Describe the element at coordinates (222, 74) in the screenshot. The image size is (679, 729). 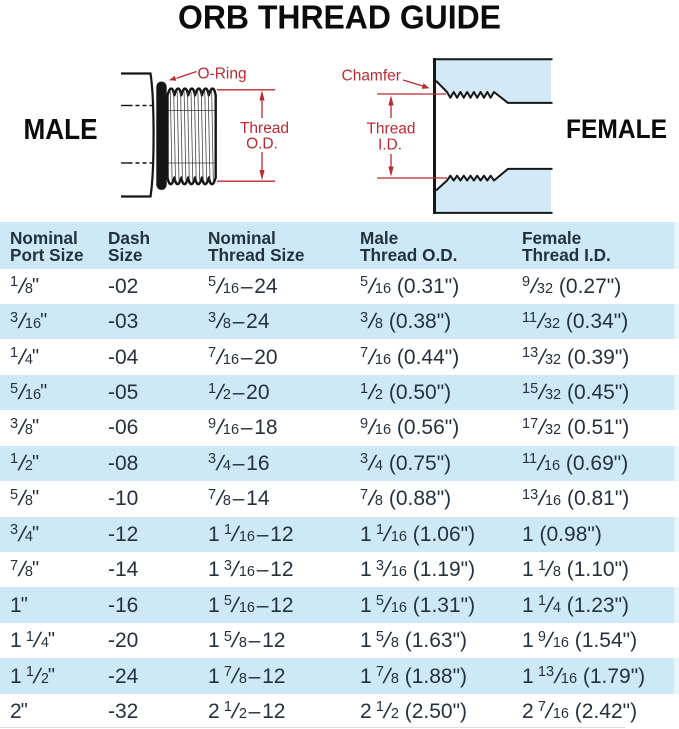
I see `svg-text: O-Ring` at that location.